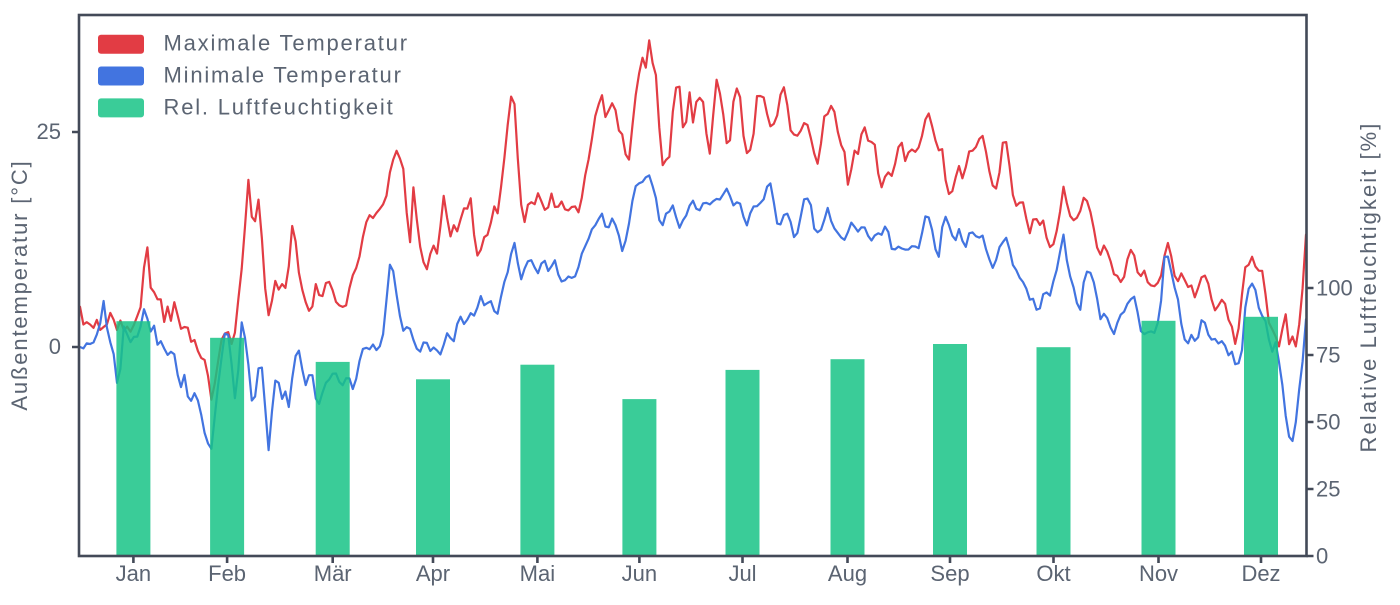  What do you see at coordinates (1260, 573) in the screenshot?
I see `svg-text: Dez` at bounding box center [1260, 573].